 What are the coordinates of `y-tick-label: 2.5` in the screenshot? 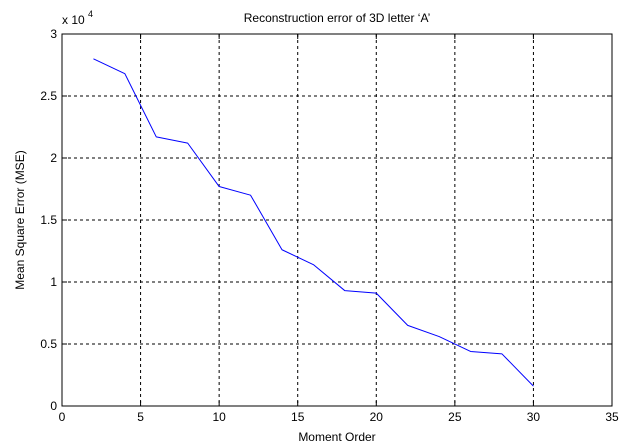 It's located at (48, 96).